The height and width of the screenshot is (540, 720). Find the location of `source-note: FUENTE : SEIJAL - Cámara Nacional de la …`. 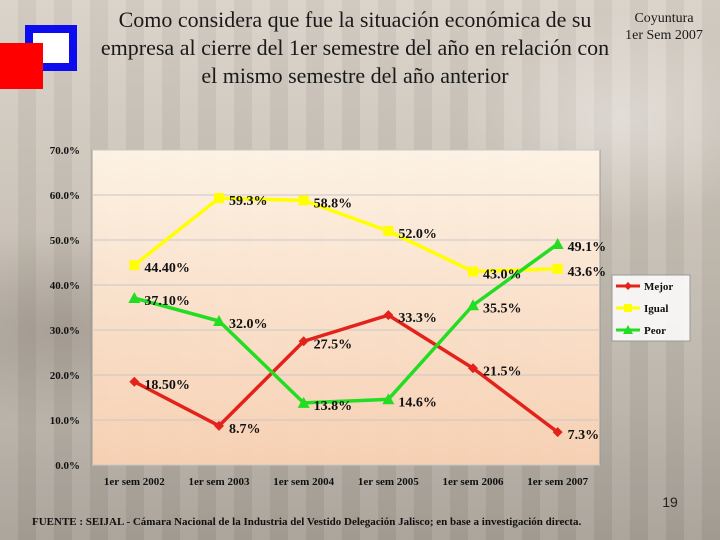

source-note: FUENTE : SEIJAL - Cámara Nacional de la … is located at coordinates (307, 522).